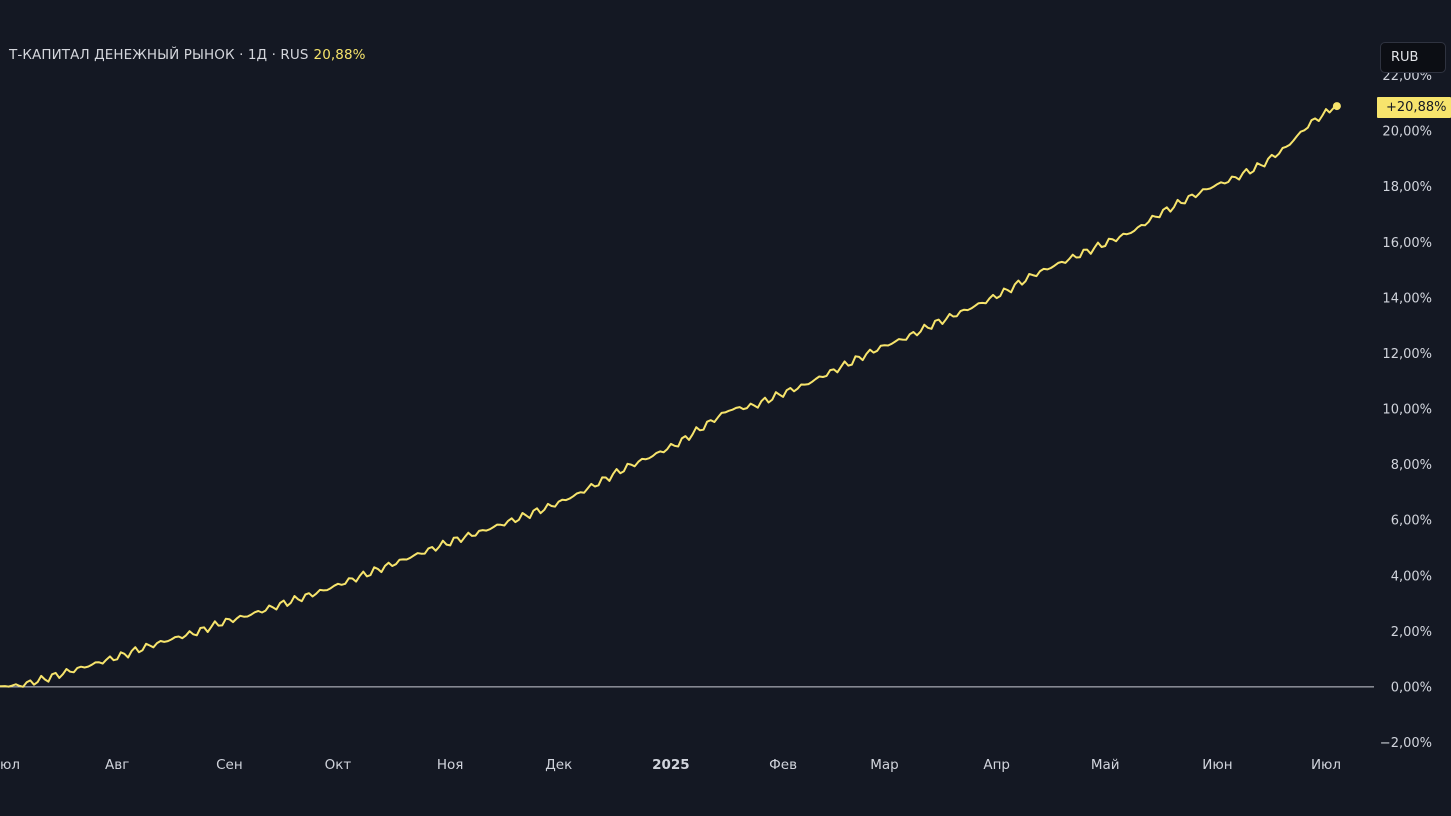 Image resolution: width=1451 pixels, height=816 pixels. I want to click on y-tick-label: 16,00%, so click(1407, 243).